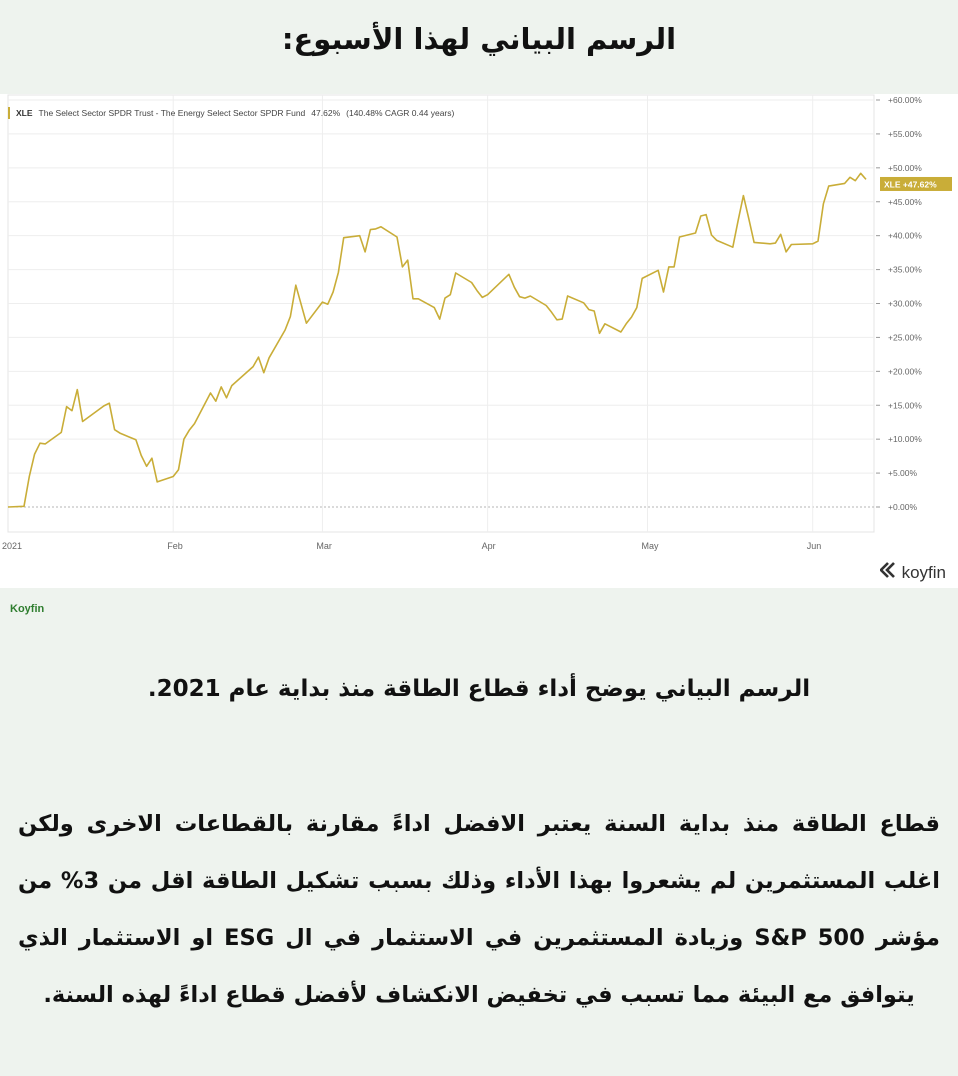 This screenshot has width=958, height=1076. Describe the element at coordinates (905, 439) in the screenshot. I see `y-tick-label: +10.00%` at that location.